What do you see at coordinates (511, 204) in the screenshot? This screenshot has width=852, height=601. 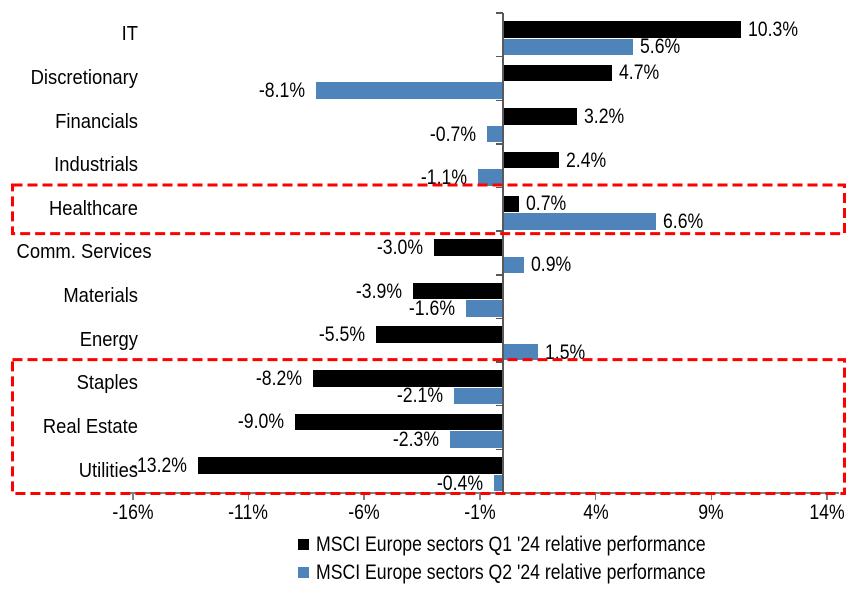 I see `bar-s1-healthcare` at bounding box center [511, 204].